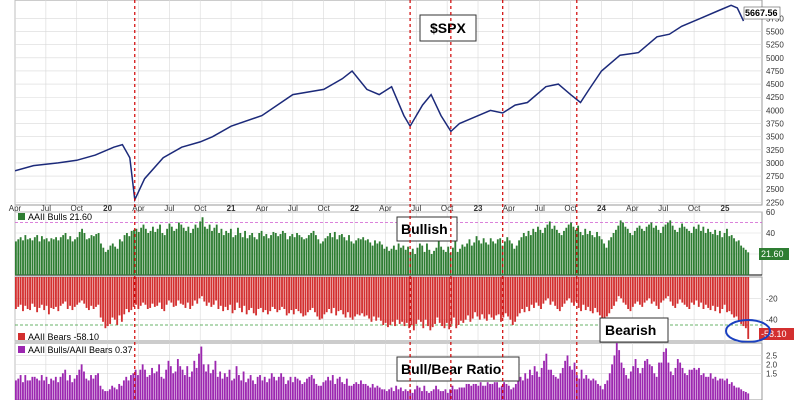  Describe the element at coordinates (231, 208) in the screenshot. I see `spx-x-tick-label: 21` at that location.